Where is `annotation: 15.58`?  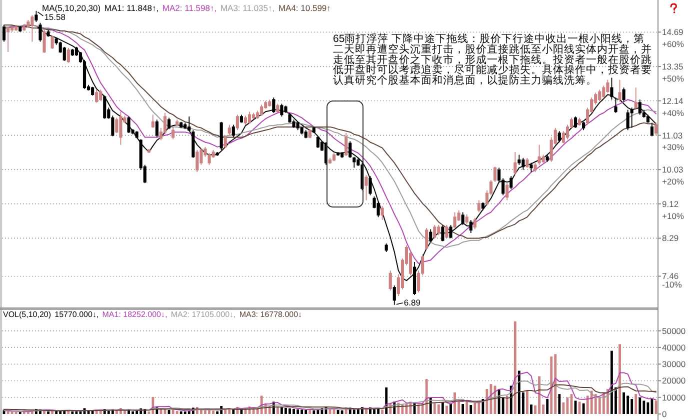
annotation: 15.58 is located at coordinates (55, 17).